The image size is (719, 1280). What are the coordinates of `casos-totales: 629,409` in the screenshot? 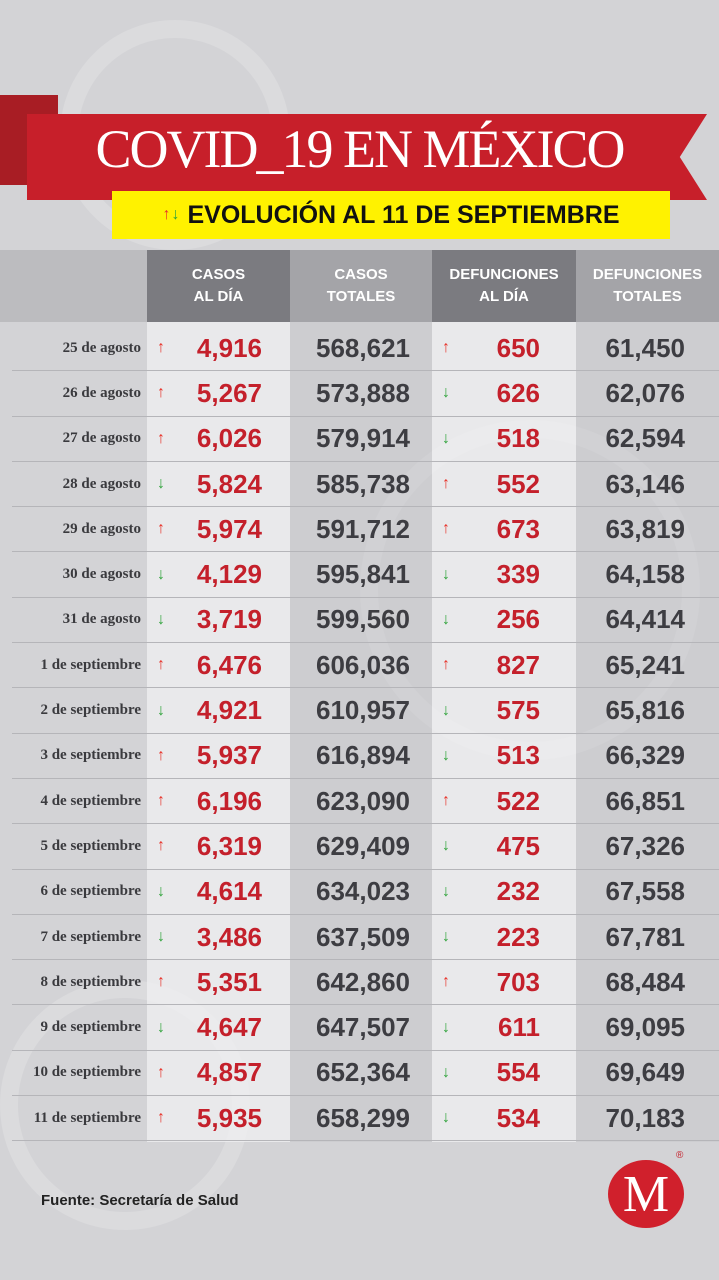 It's located at (363, 845).